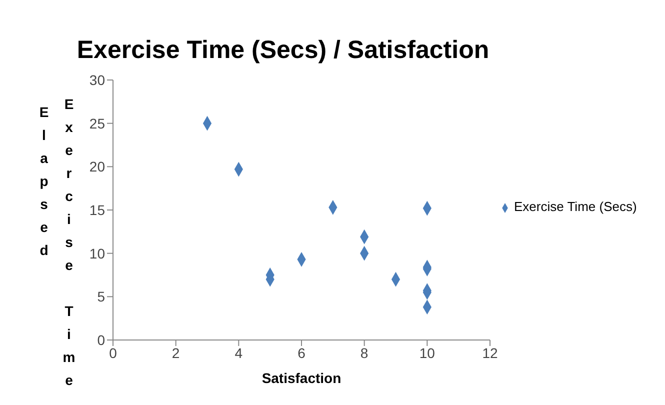 This screenshot has height=405, width=665. I want to click on x-tick-label: 2, so click(176, 352).